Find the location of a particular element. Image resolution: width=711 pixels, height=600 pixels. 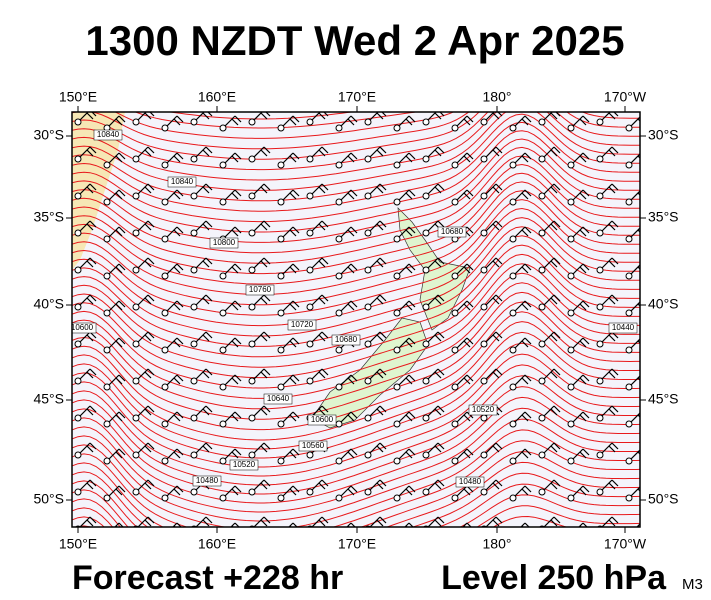

title: 1300 NZDT Wed 2 Apr 2025 is located at coordinates (354, 40).